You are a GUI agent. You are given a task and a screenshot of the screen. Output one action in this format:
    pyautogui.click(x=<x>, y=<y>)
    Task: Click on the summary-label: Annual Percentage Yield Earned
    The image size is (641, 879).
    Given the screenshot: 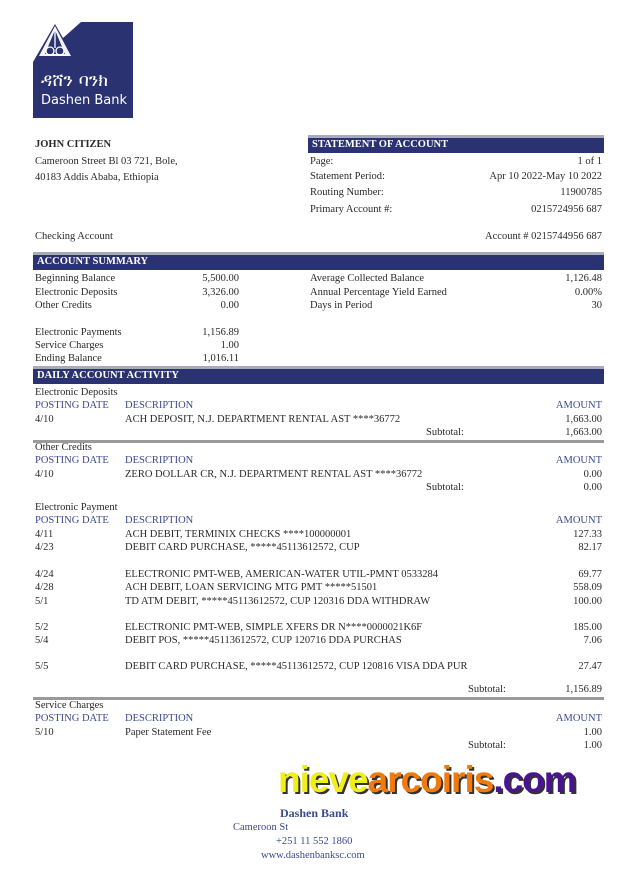 What is the action you would take?
    pyautogui.click(x=378, y=292)
    